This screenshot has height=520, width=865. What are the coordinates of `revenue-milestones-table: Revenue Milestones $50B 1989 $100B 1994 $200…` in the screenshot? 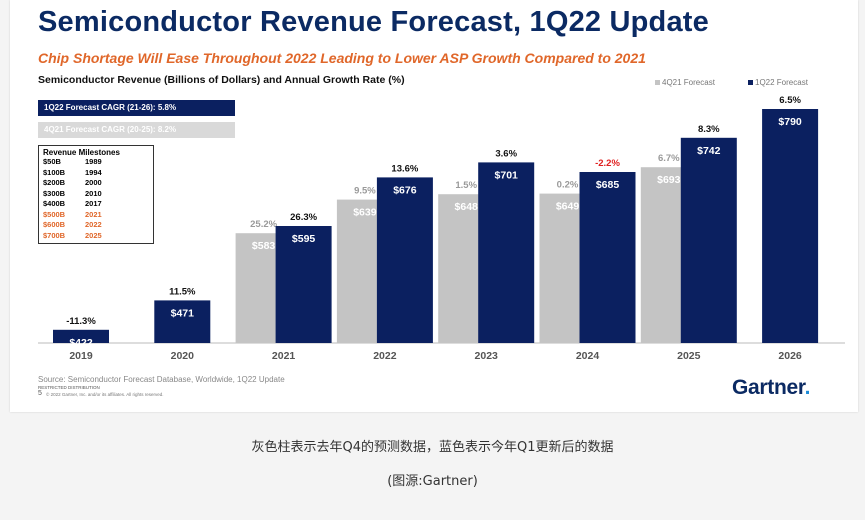 It's located at (96, 194).